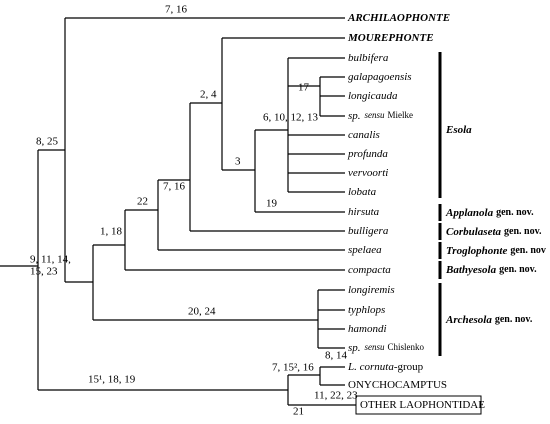 Image resolution: width=550 pixels, height=424 pixels. Describe the element at coordinates (272, 204) in the screenshot. I see `node-label: 19` at that location.